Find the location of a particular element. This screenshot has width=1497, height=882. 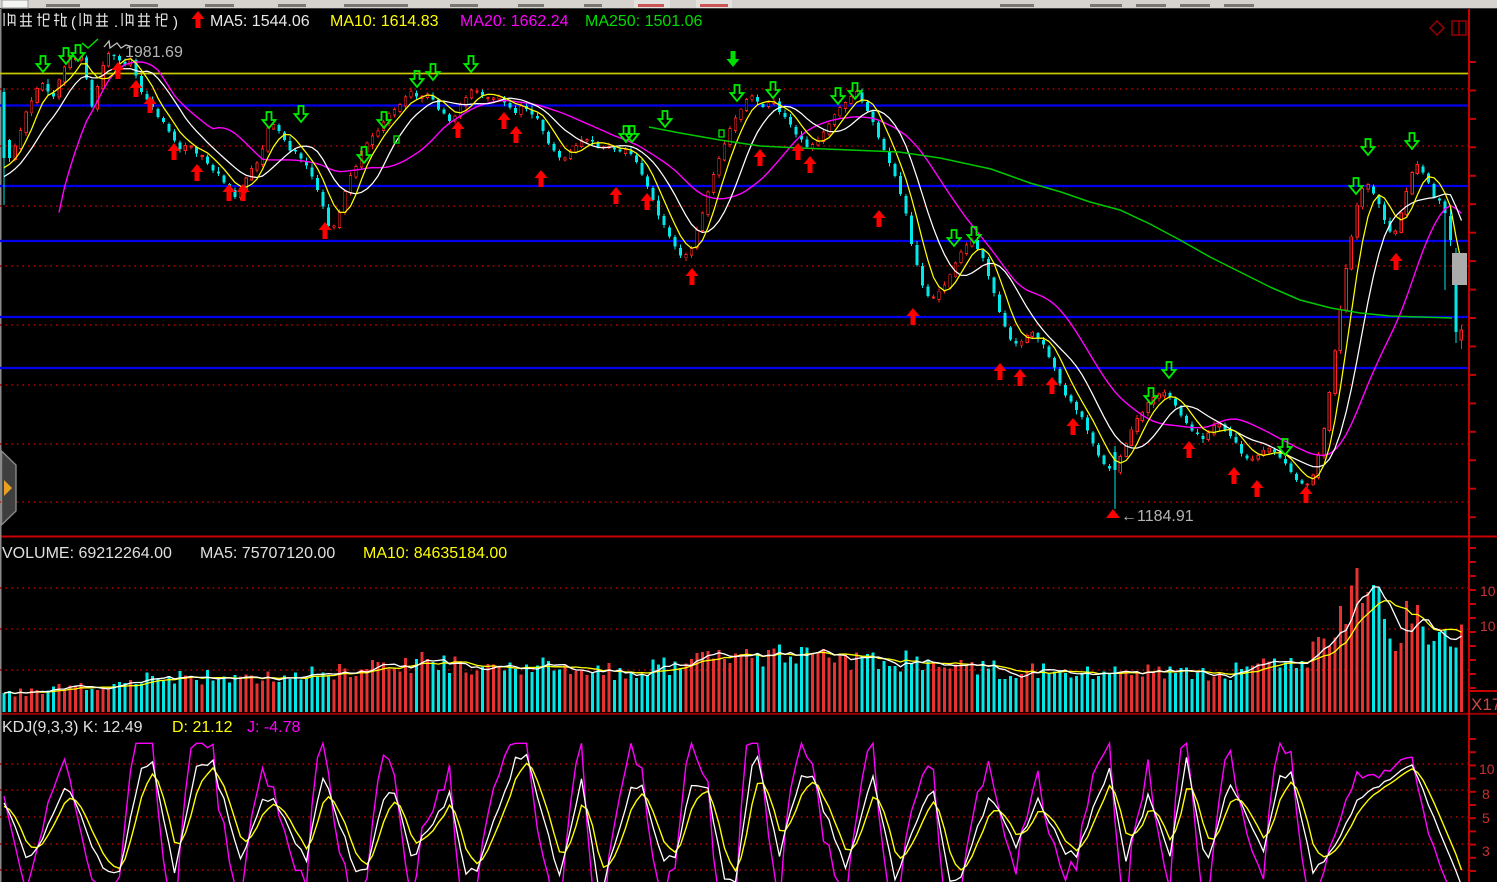

svg-text: MA10: 84635184.00 is located at coordinates (435, 553).